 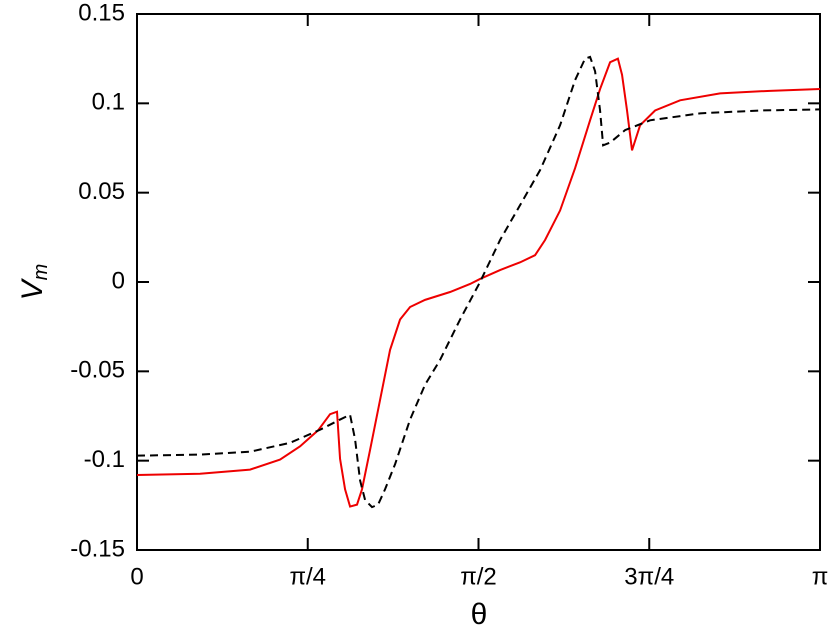 What do you see at coordinates (97, 370) in the screenshot?
I see `y-tick-label: -0.05` at bounding box center [97, 370].